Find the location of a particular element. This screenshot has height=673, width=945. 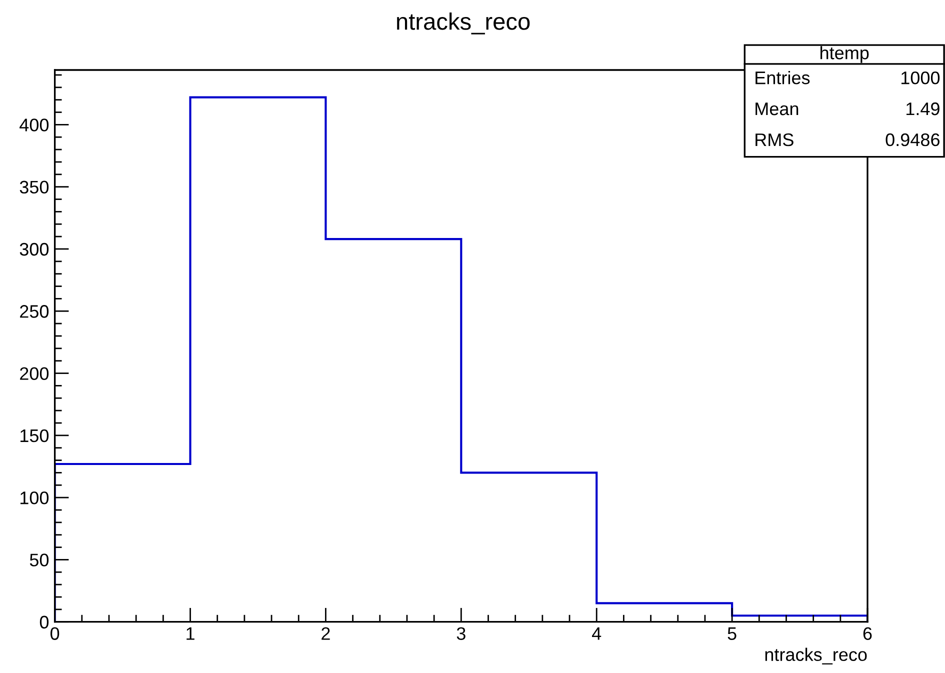

y-tick-label: 0 is located at coordinates (44, 622).